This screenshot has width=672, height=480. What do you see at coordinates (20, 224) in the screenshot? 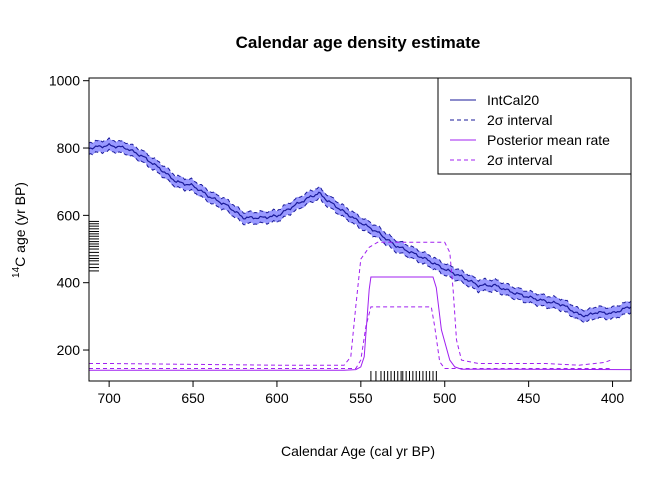
I see `y-axis-label-text: C age (yr BP)` at bounding box center [20, 224].